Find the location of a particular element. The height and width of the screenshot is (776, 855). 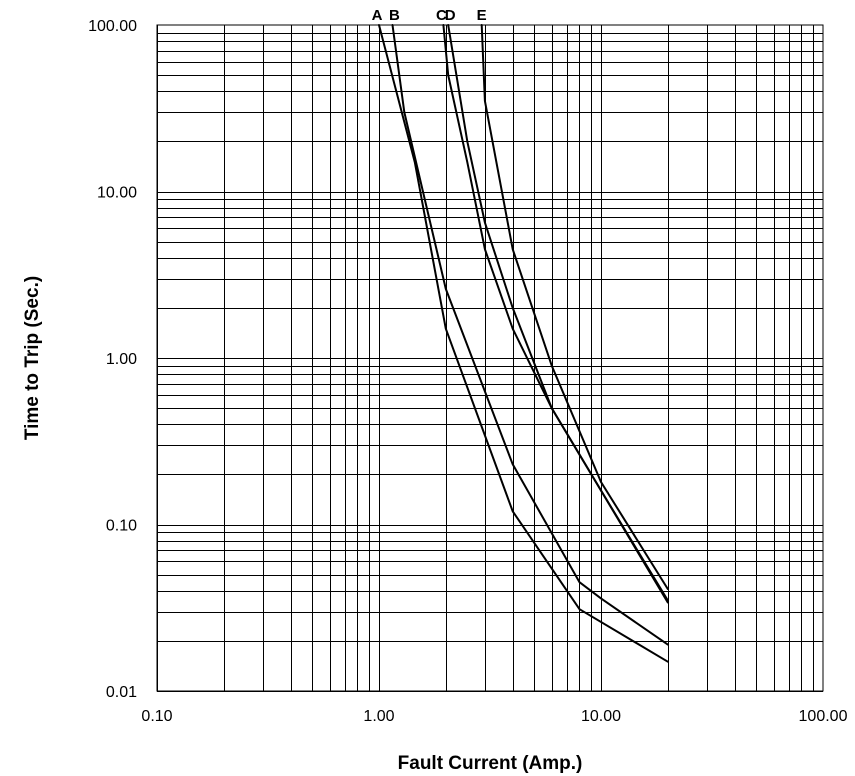

x-tick-label: 10.00 is located at coordinates (601, 716).